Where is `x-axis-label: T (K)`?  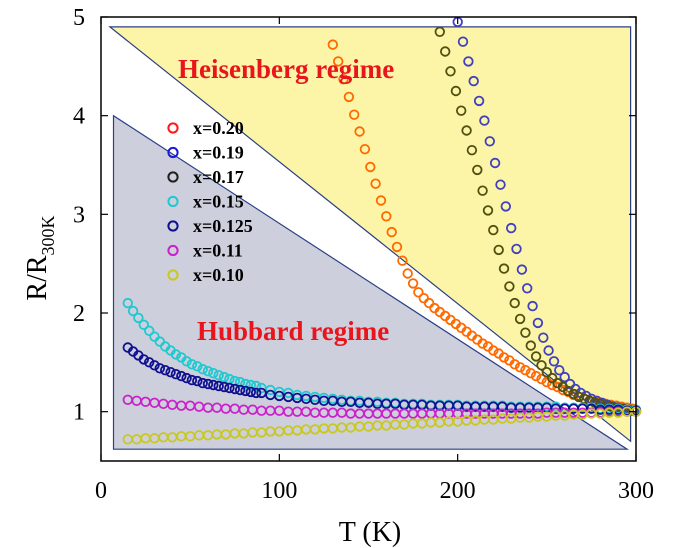 x-axis-label: T (K) is located at coordinates (370, 532).